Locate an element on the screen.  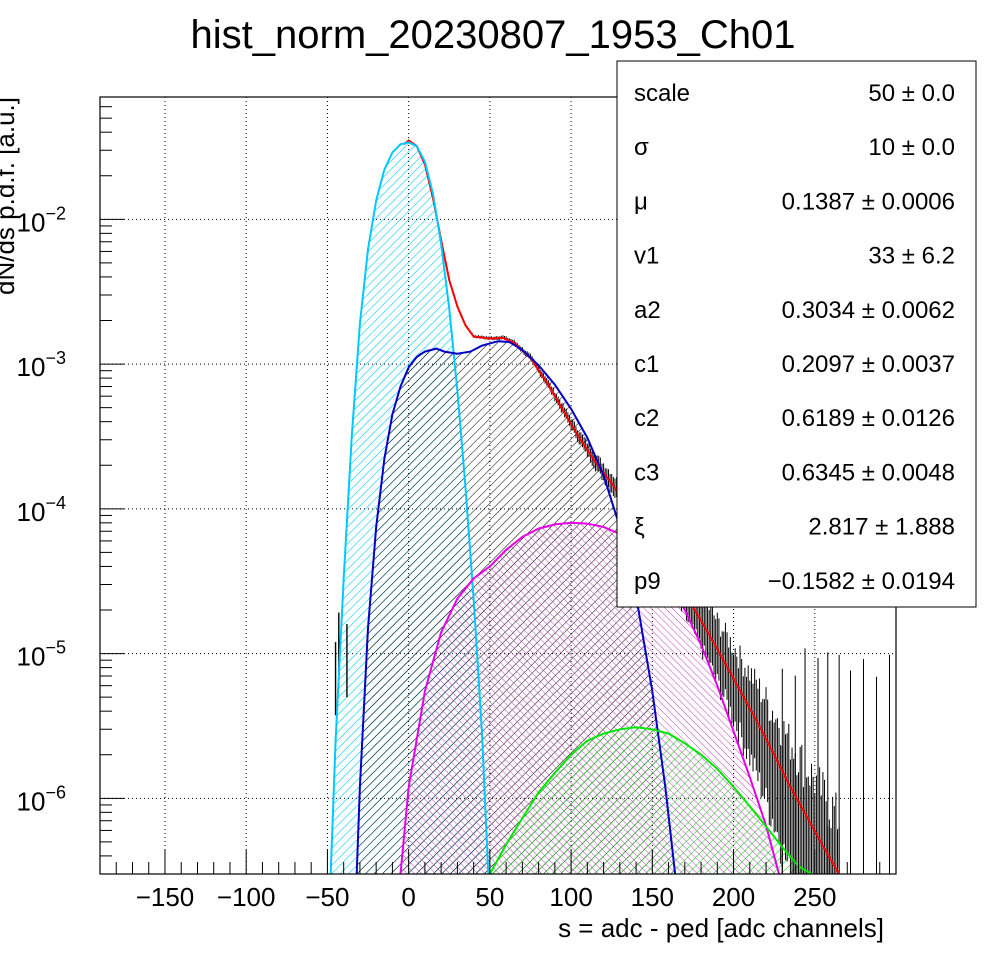
y-tick-label: 10⁻⁶ is located at coordinates (41, 799).